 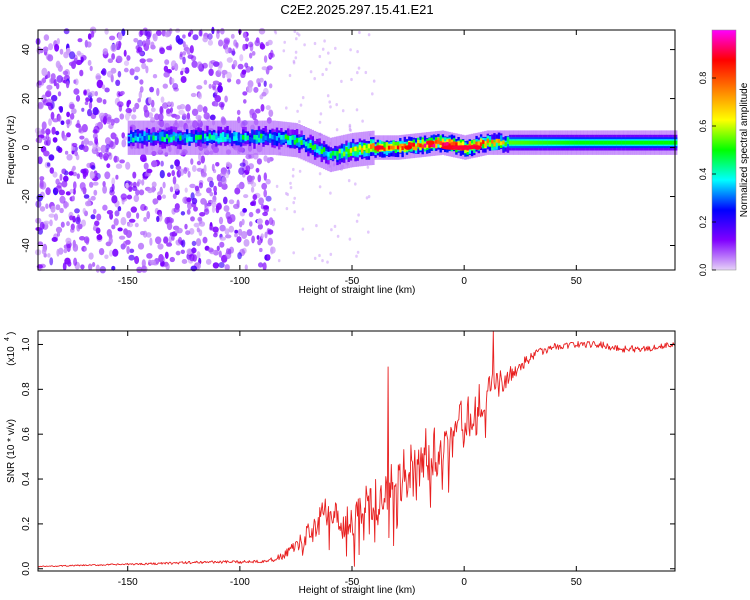 I want to click on snr-scale-close: ), so click(x=11, y=333).